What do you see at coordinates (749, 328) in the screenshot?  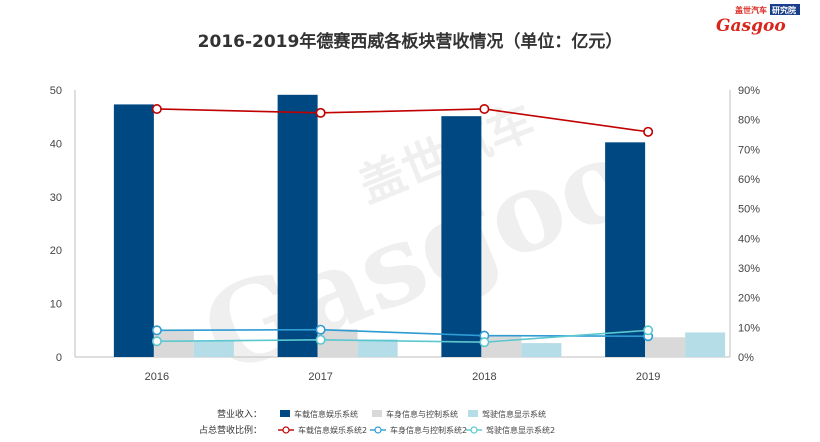 I see `right-tick-label: 10%` at bounding box center [749, 328].